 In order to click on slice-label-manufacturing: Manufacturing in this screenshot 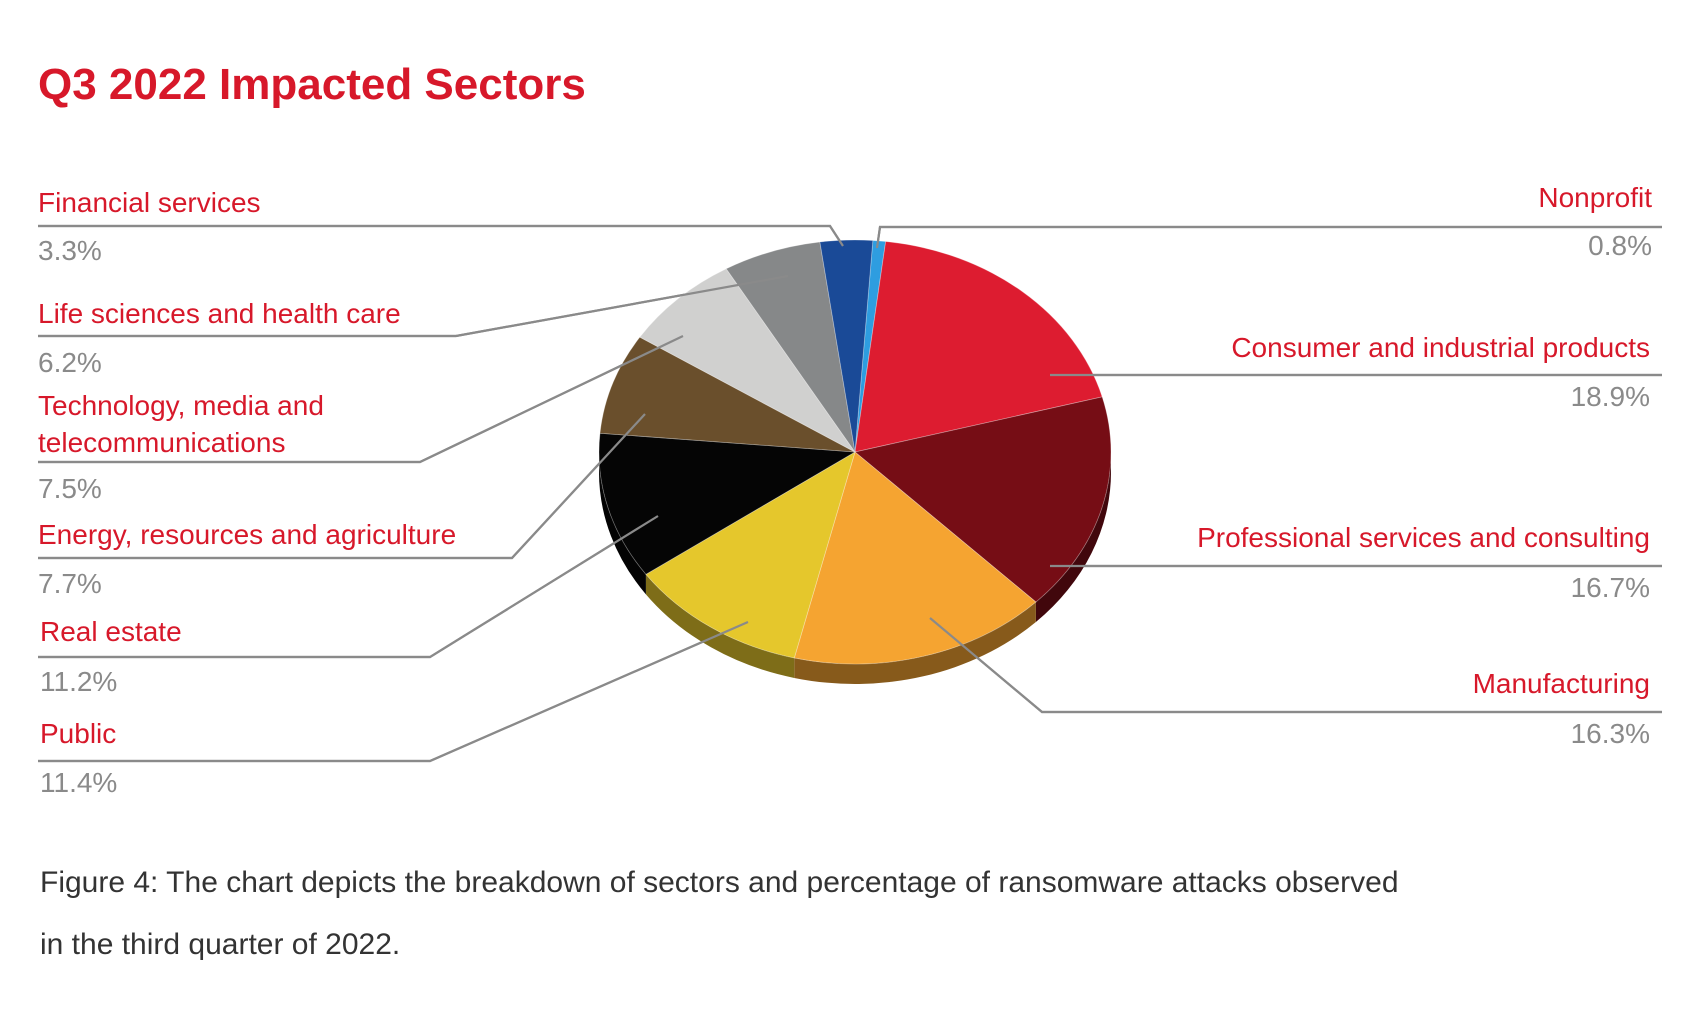, I will do `click(1561, 683)`.